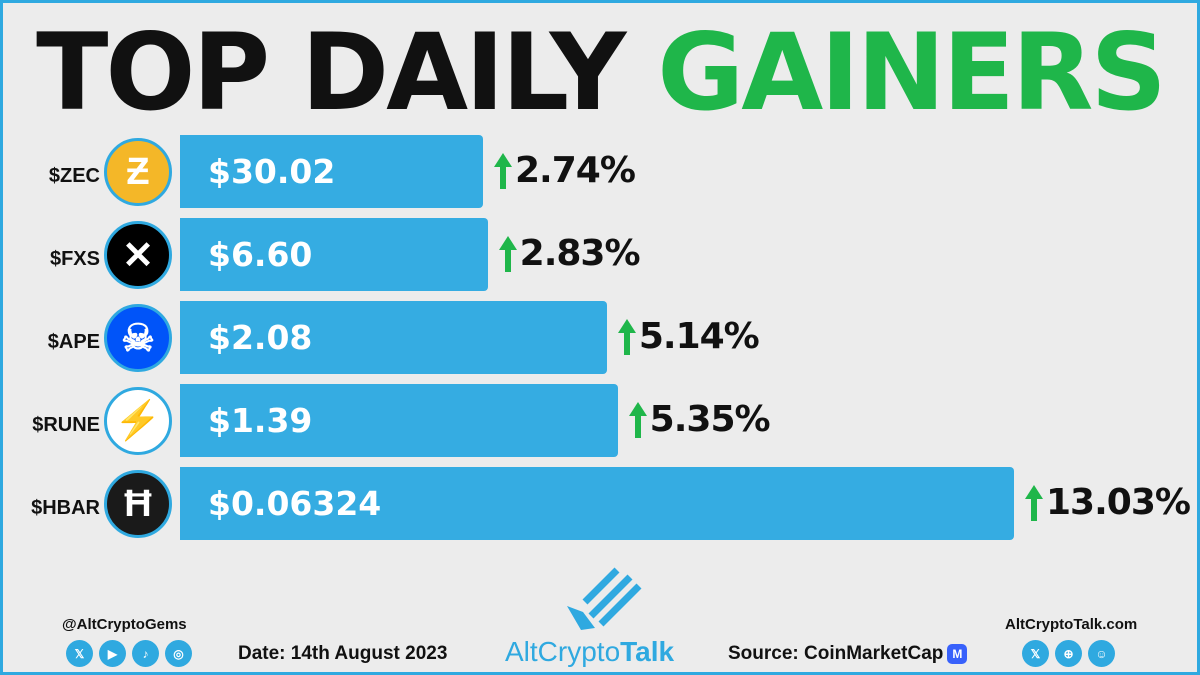 This screenshot has height=675, width=1200. Describe the element at coordinates (647, 651) in the screenshot. I see `brand-name-part2: Talk` at that location.